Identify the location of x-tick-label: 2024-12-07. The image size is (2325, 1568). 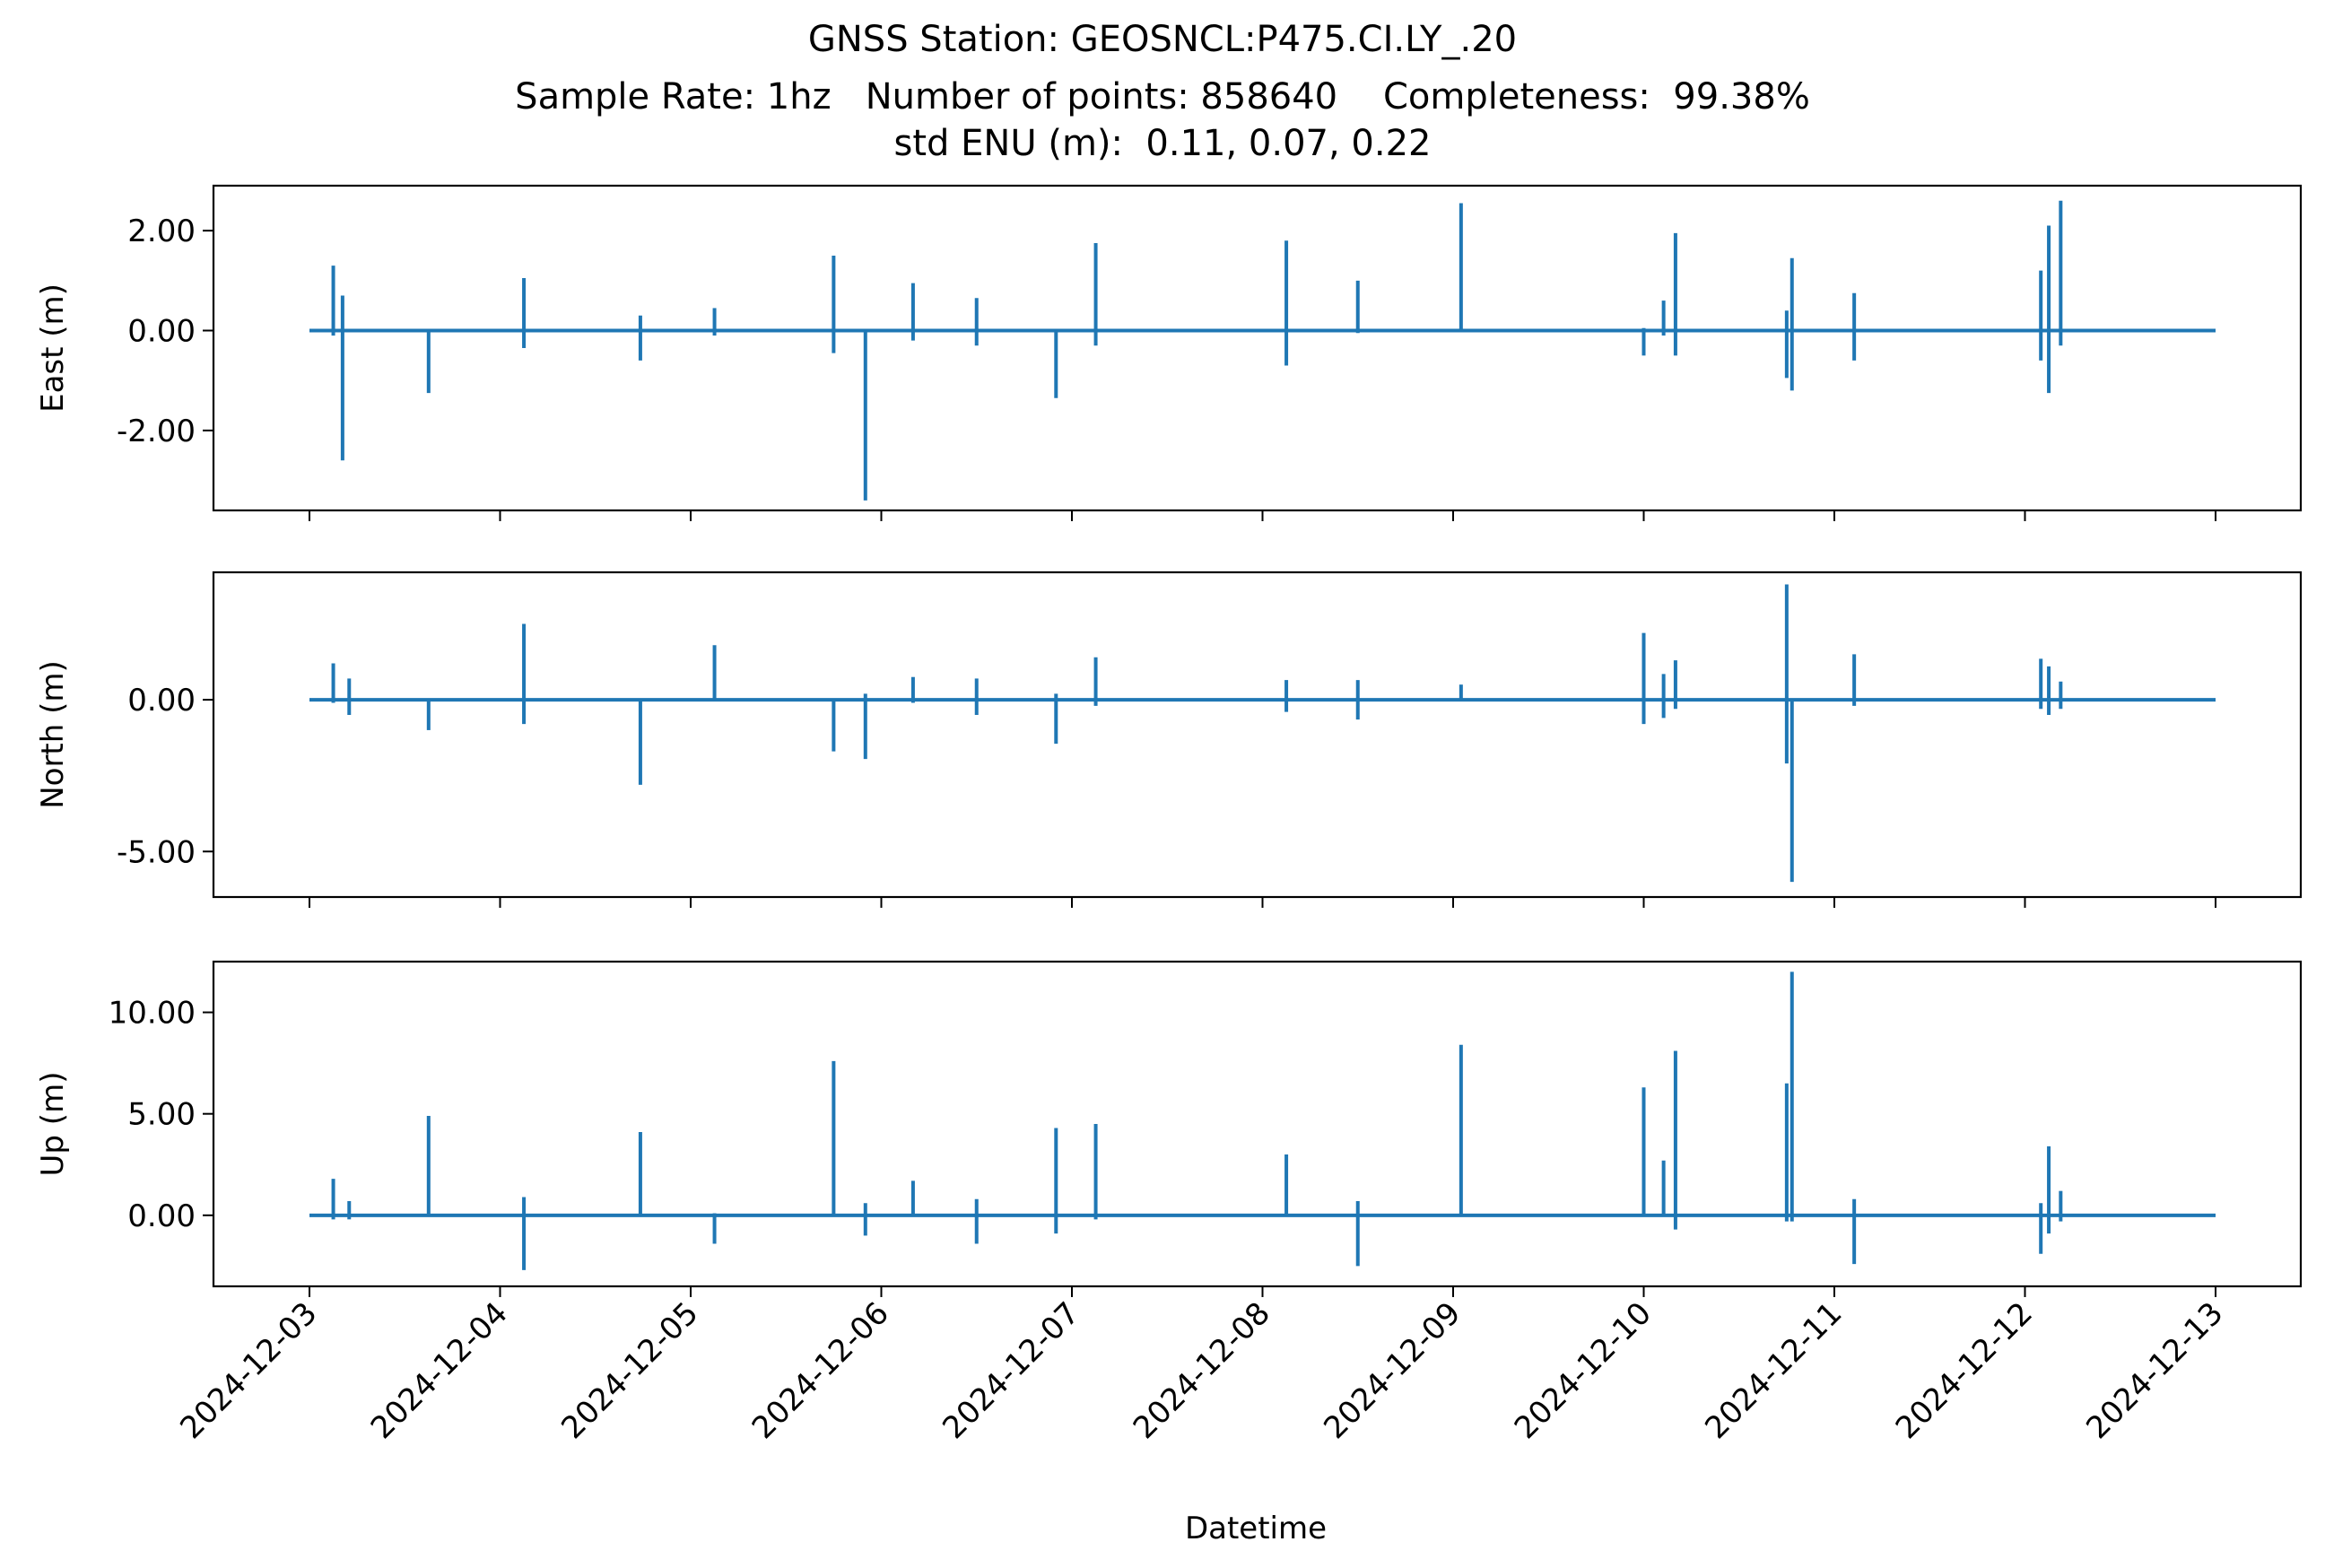
(1011, 1371).